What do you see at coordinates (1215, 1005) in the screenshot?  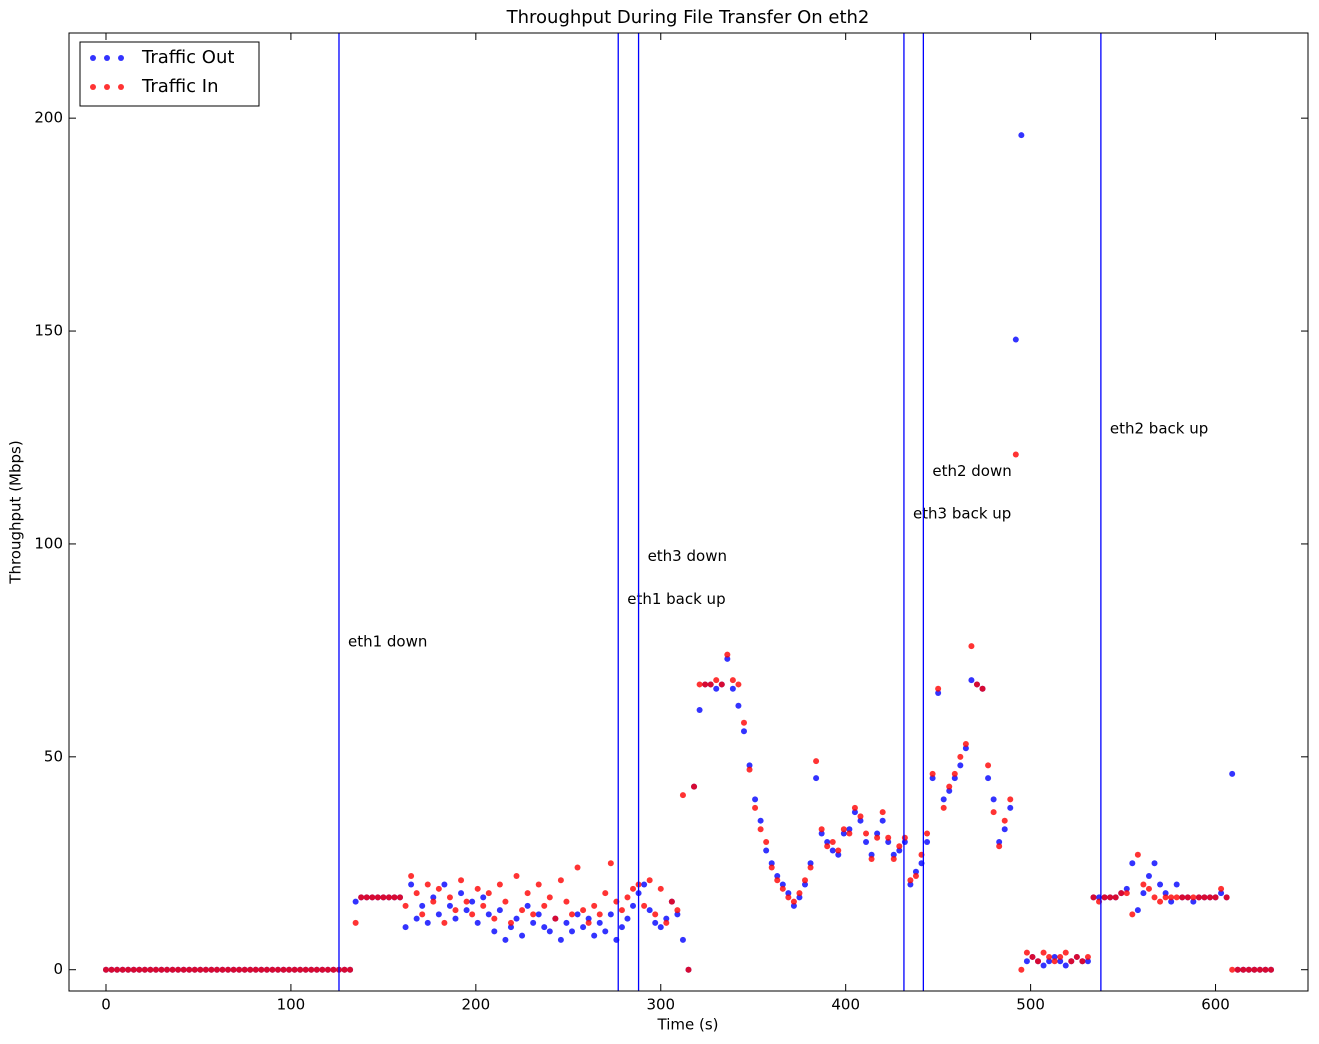 I see `x-tick-label: 600` at bounding box center [1215, 1005].